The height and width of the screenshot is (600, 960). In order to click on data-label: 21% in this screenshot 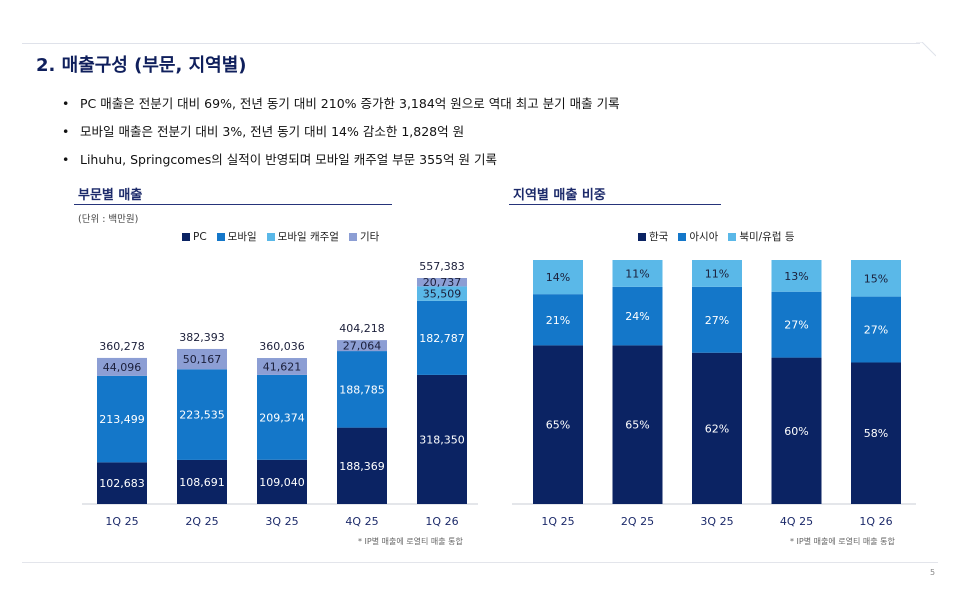, I will do `click(558, 320)`.